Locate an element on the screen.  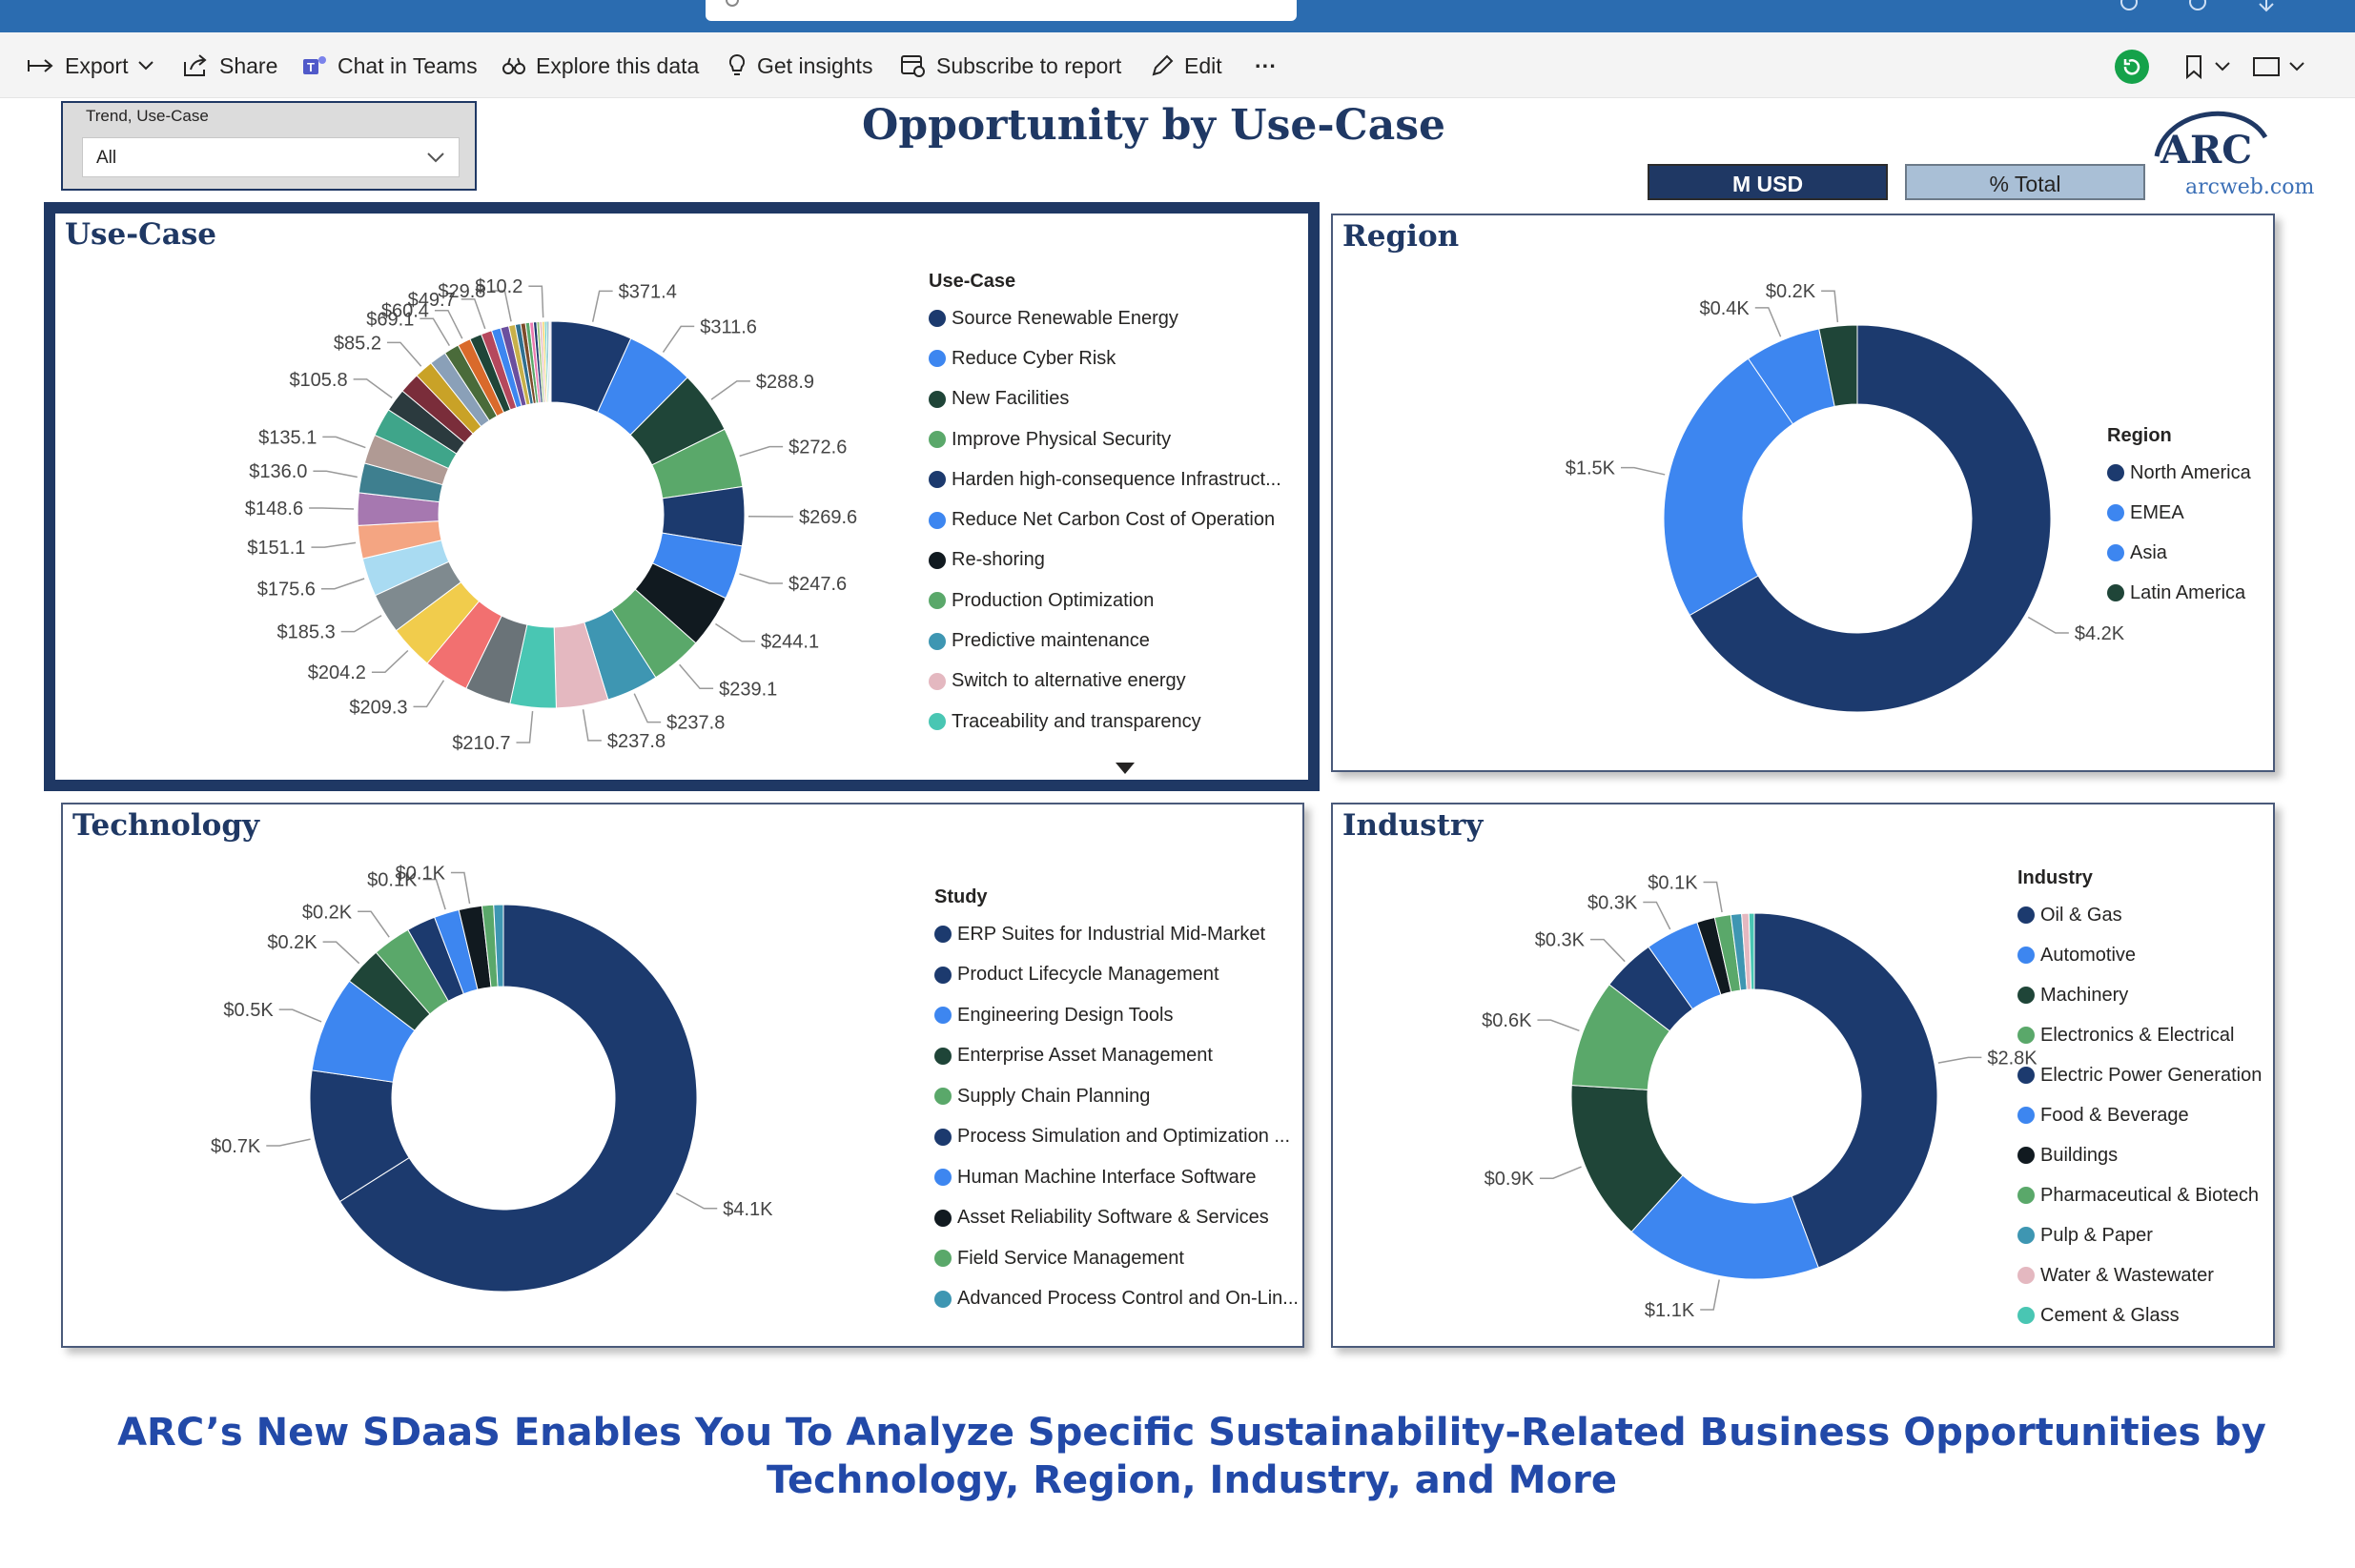
musd-toggle-button: M USD is located at coordinates (1768, 182).